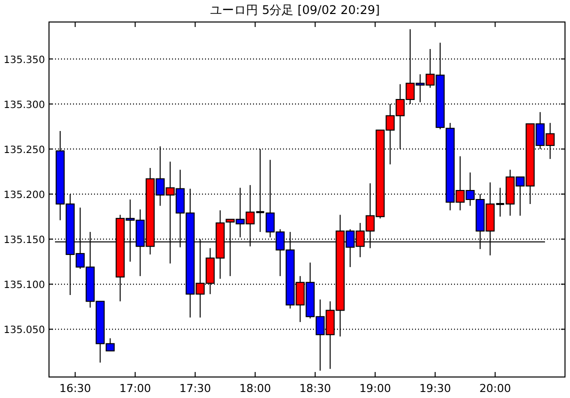  Describe the element at coordinates (24, 286) in the screenshot. I see `y-tick-label: 135.100` at that location.